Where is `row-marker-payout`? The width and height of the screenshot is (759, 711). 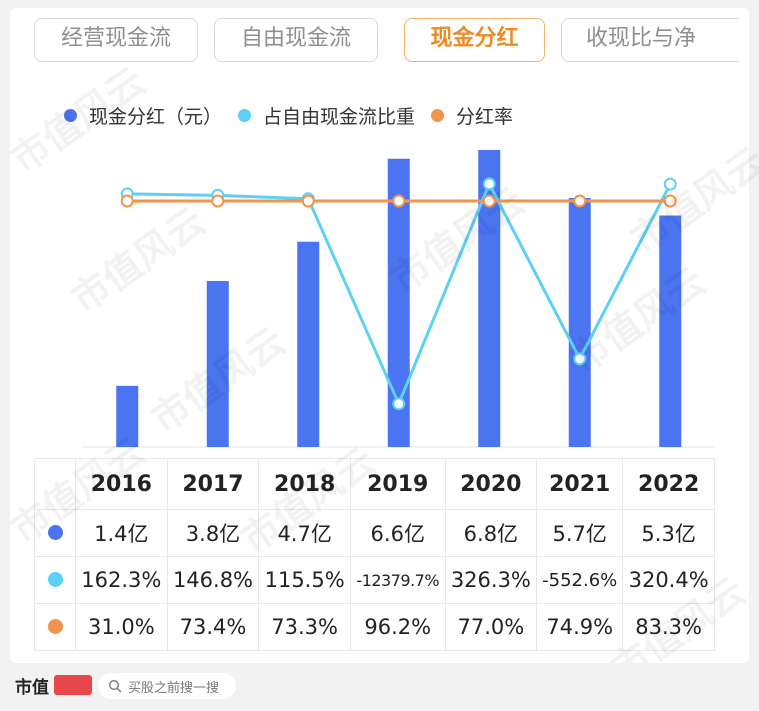
row-marker-payout is located at coordinates (55, 627).